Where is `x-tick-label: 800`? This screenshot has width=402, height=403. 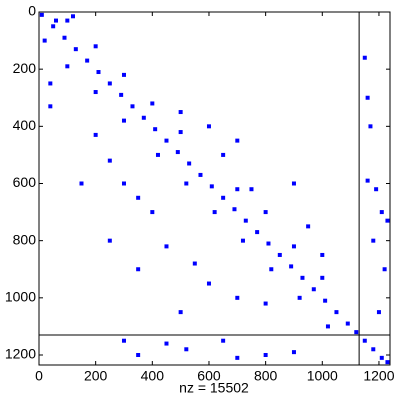
x-tick-label: 800 is located at coordinates (266, 376).